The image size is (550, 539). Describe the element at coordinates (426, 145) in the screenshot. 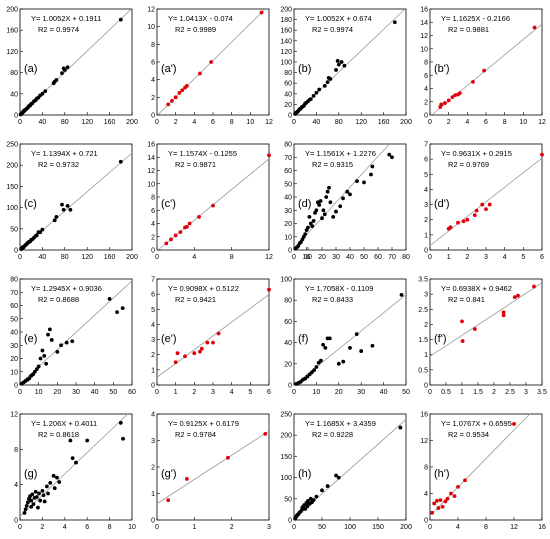

I see `y-tick-label: 7` at that location.